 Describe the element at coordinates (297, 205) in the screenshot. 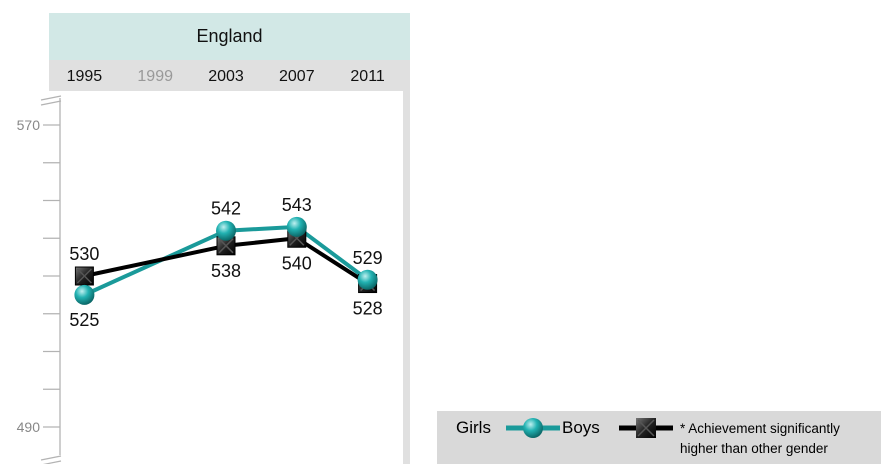

I see `girls-value-2007: 543` at that location.